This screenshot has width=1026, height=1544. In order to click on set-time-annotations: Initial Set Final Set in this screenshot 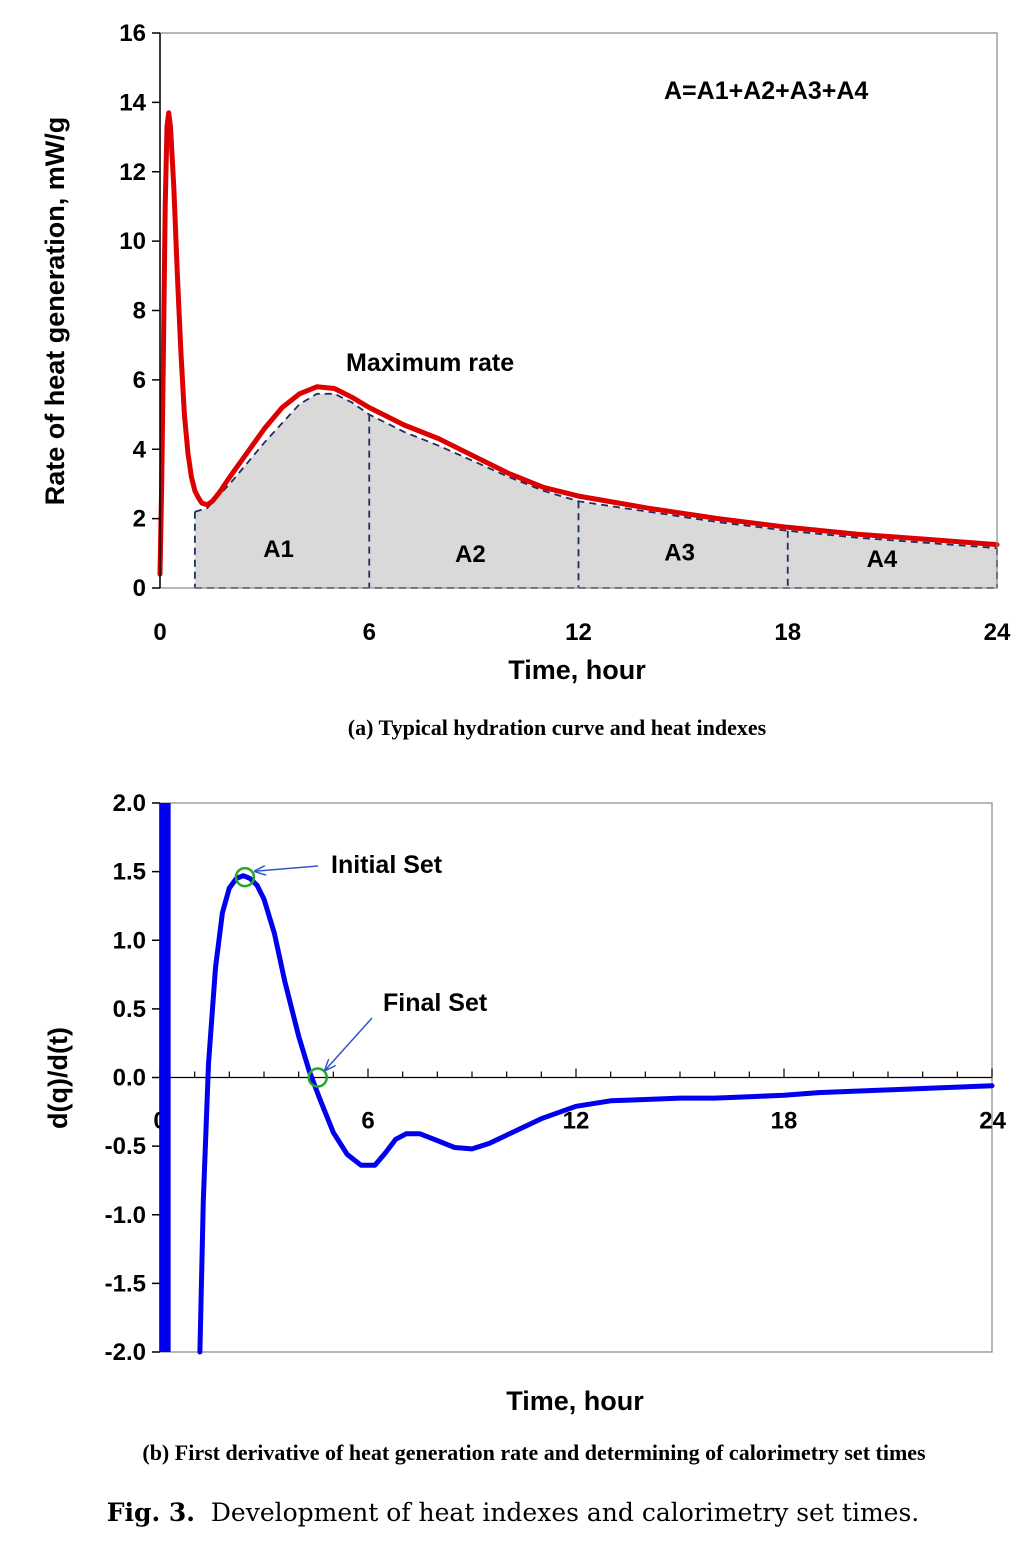, I will do `click(361, 969)`.